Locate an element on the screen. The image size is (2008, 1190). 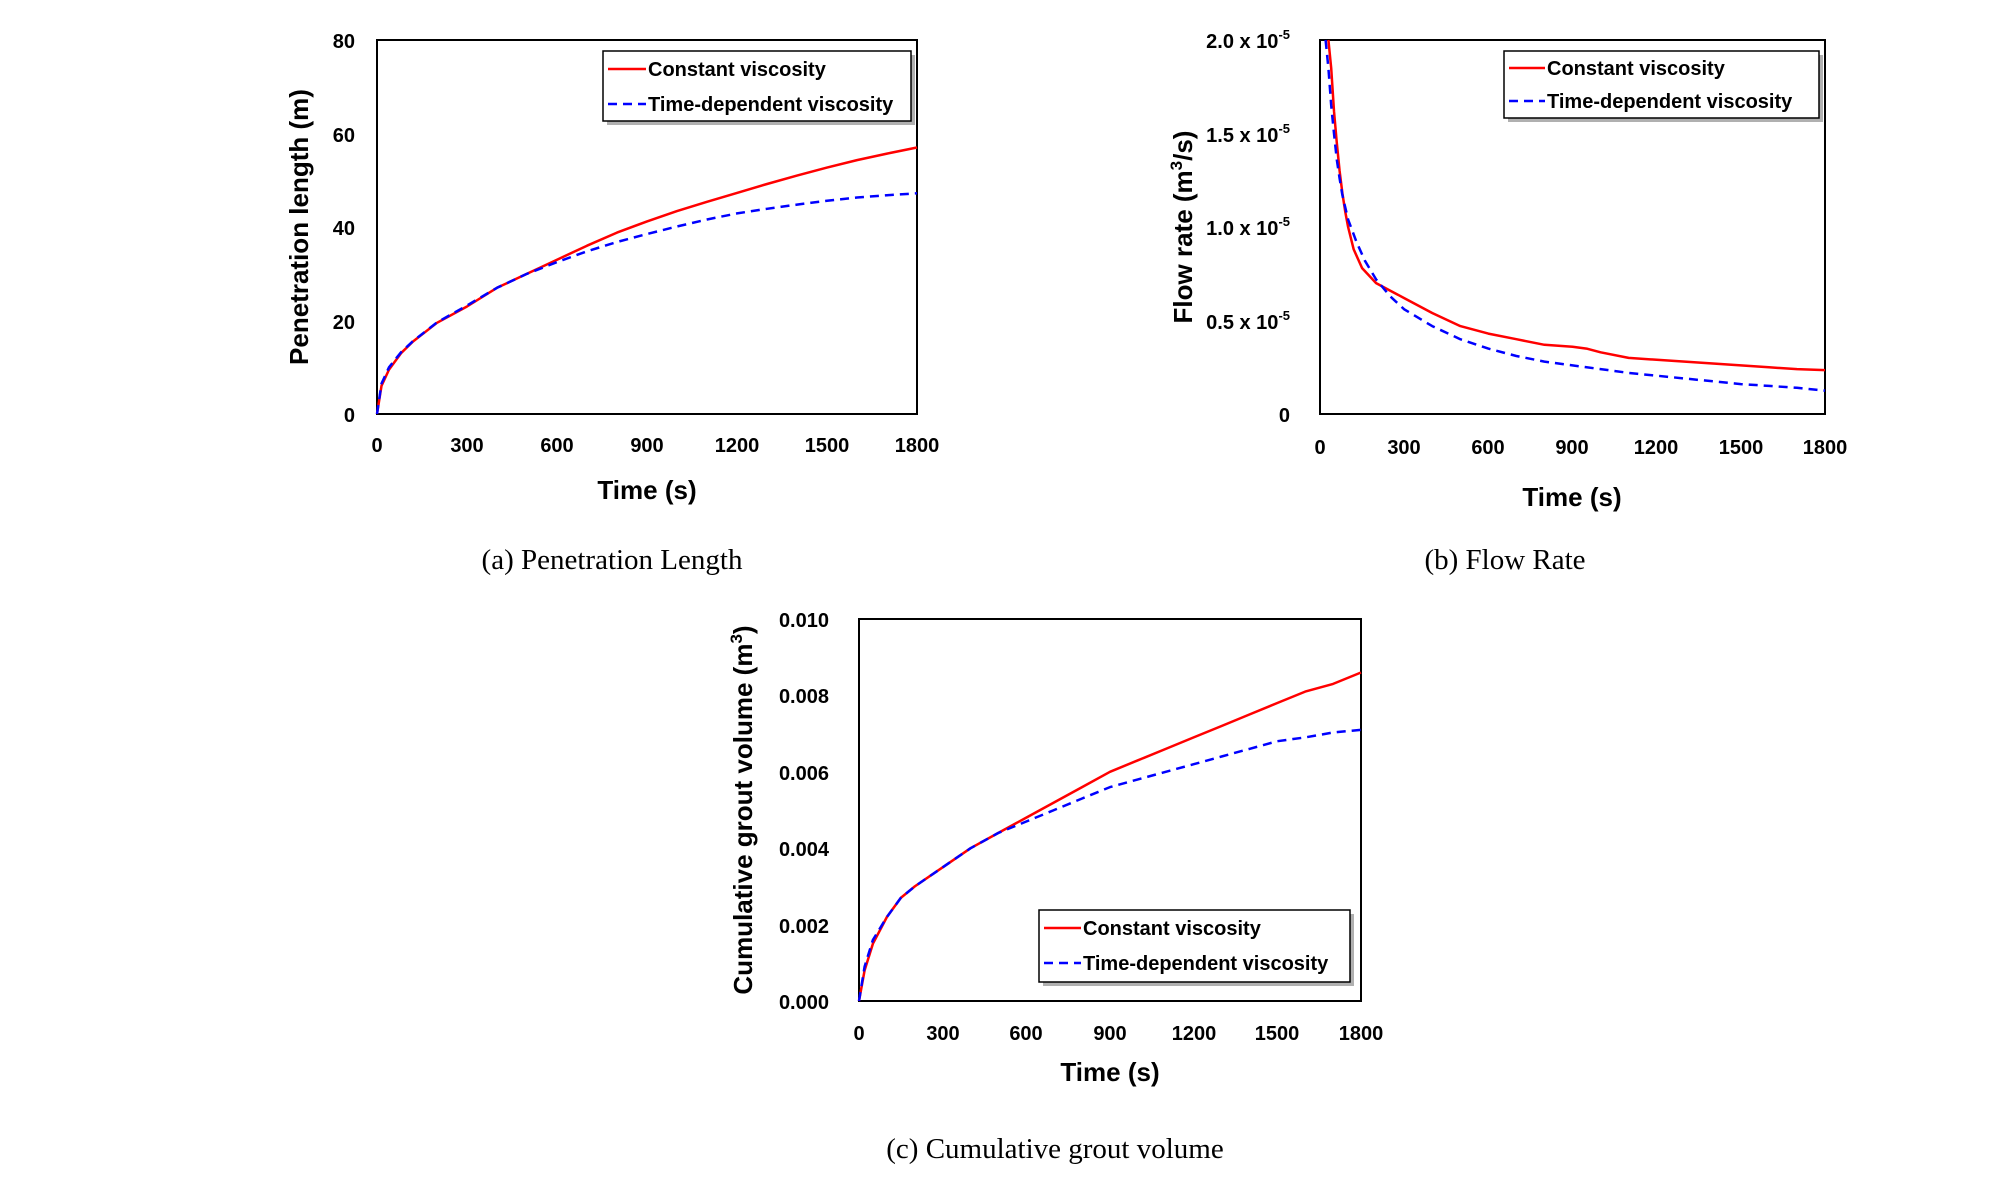
y-tick-label: 60 is located at coordinates (344, 136).